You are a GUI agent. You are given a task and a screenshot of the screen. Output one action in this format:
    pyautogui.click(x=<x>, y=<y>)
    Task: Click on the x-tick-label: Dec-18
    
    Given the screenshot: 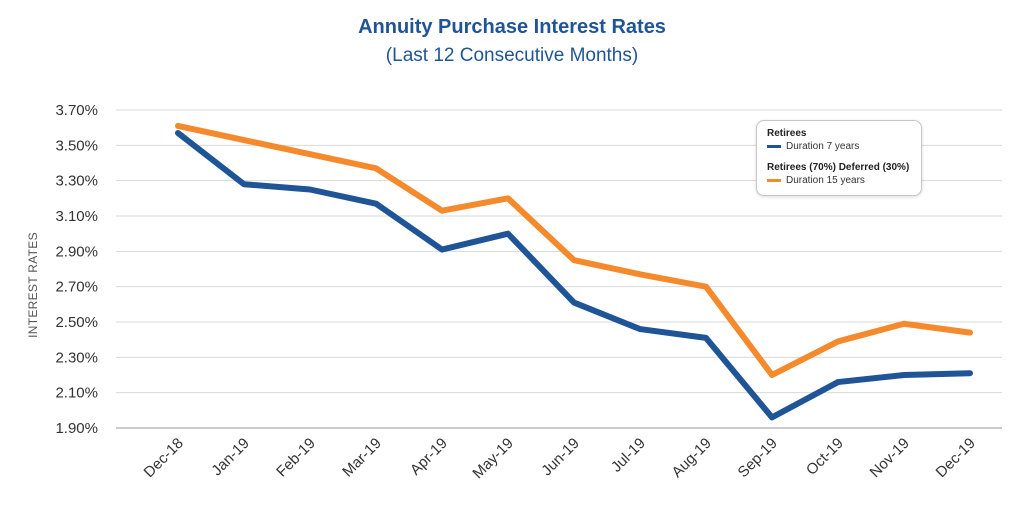 What is the action you would take?
    pyautogui.click(x=164, y=458)
    